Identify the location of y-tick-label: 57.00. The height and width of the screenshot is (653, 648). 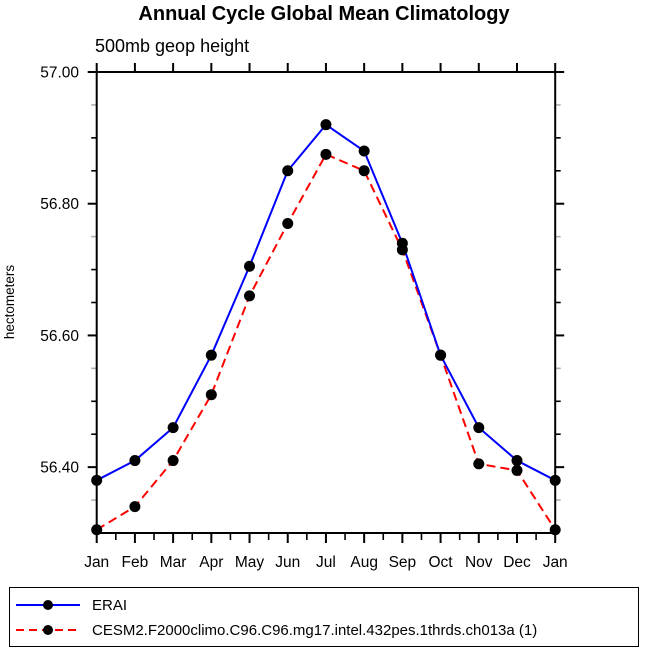
(59, 73).